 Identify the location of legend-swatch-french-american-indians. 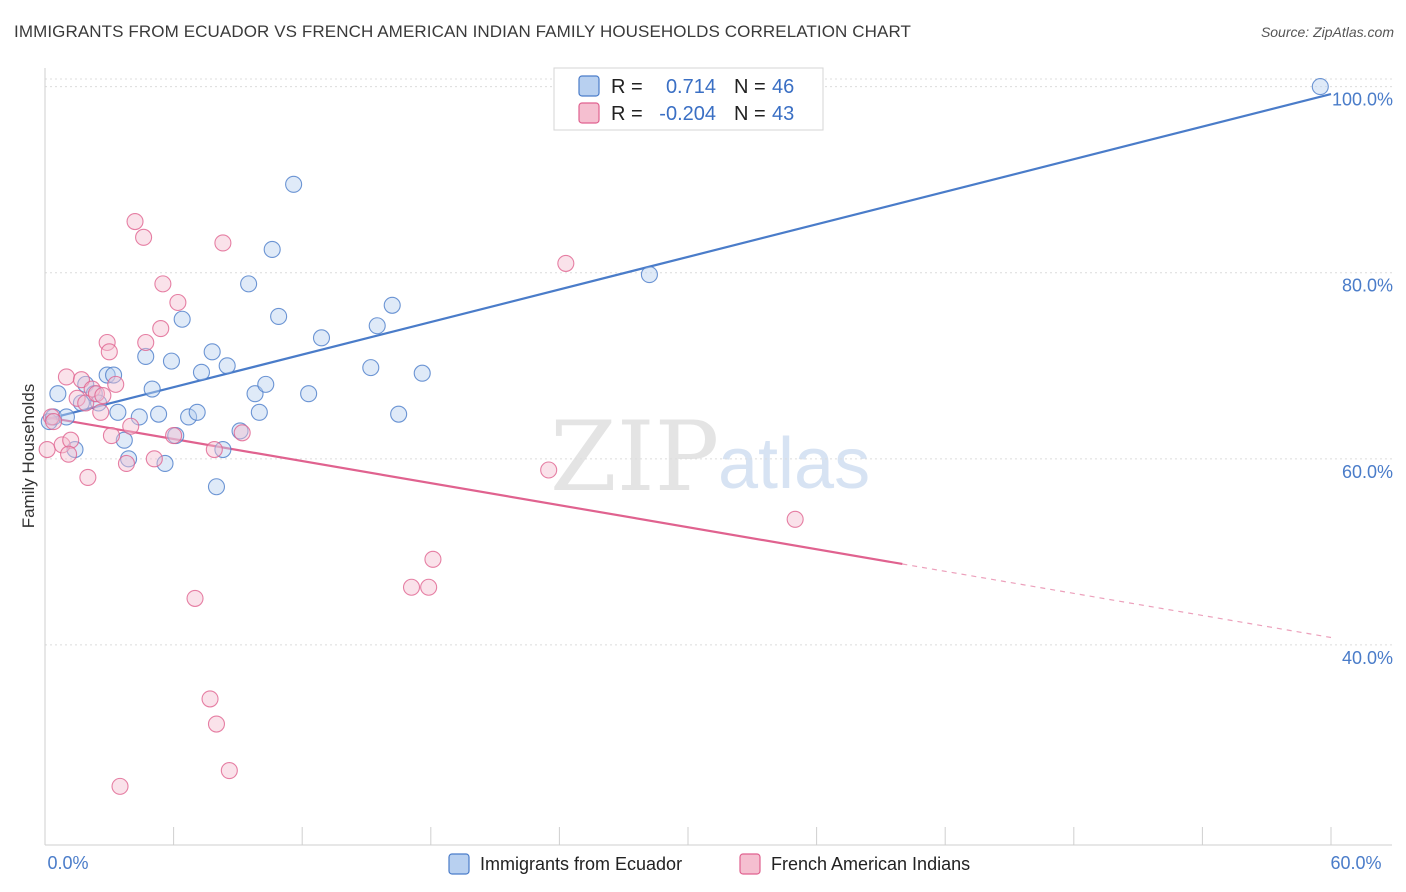
(750, 864).